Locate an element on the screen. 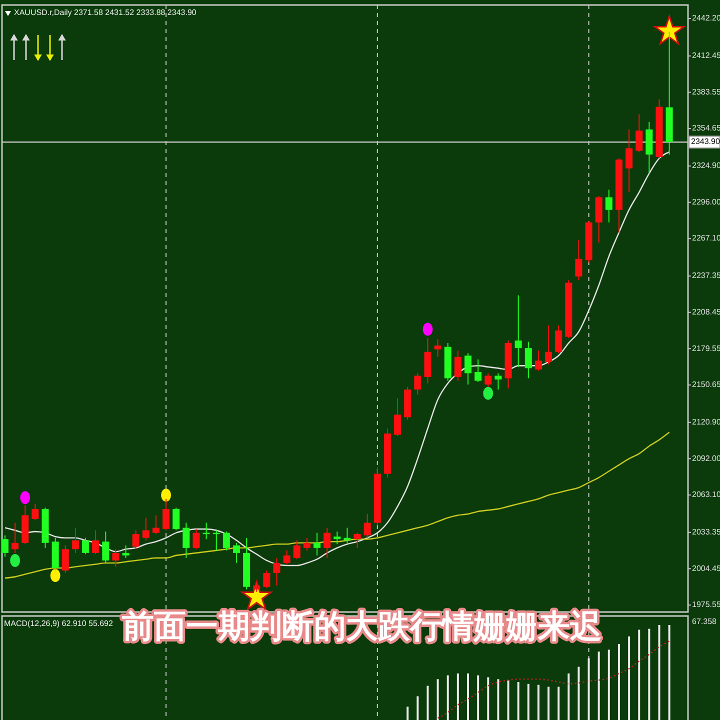 The width and height of the screenshot is (720, 720). ref-line-label: 2343.90 is located at coordinates (705, 141).